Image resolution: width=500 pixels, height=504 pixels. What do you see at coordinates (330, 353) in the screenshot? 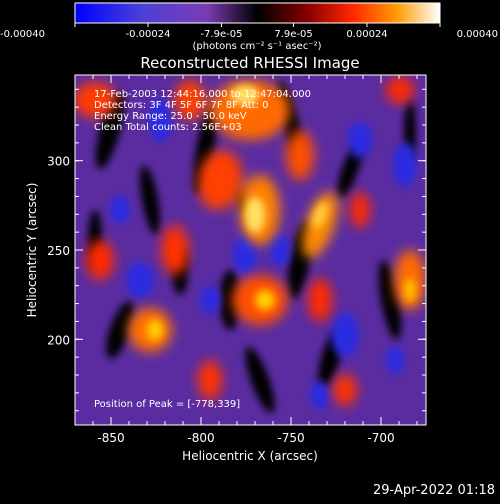
I see `peak-marker` at bounding box center [330, 353].